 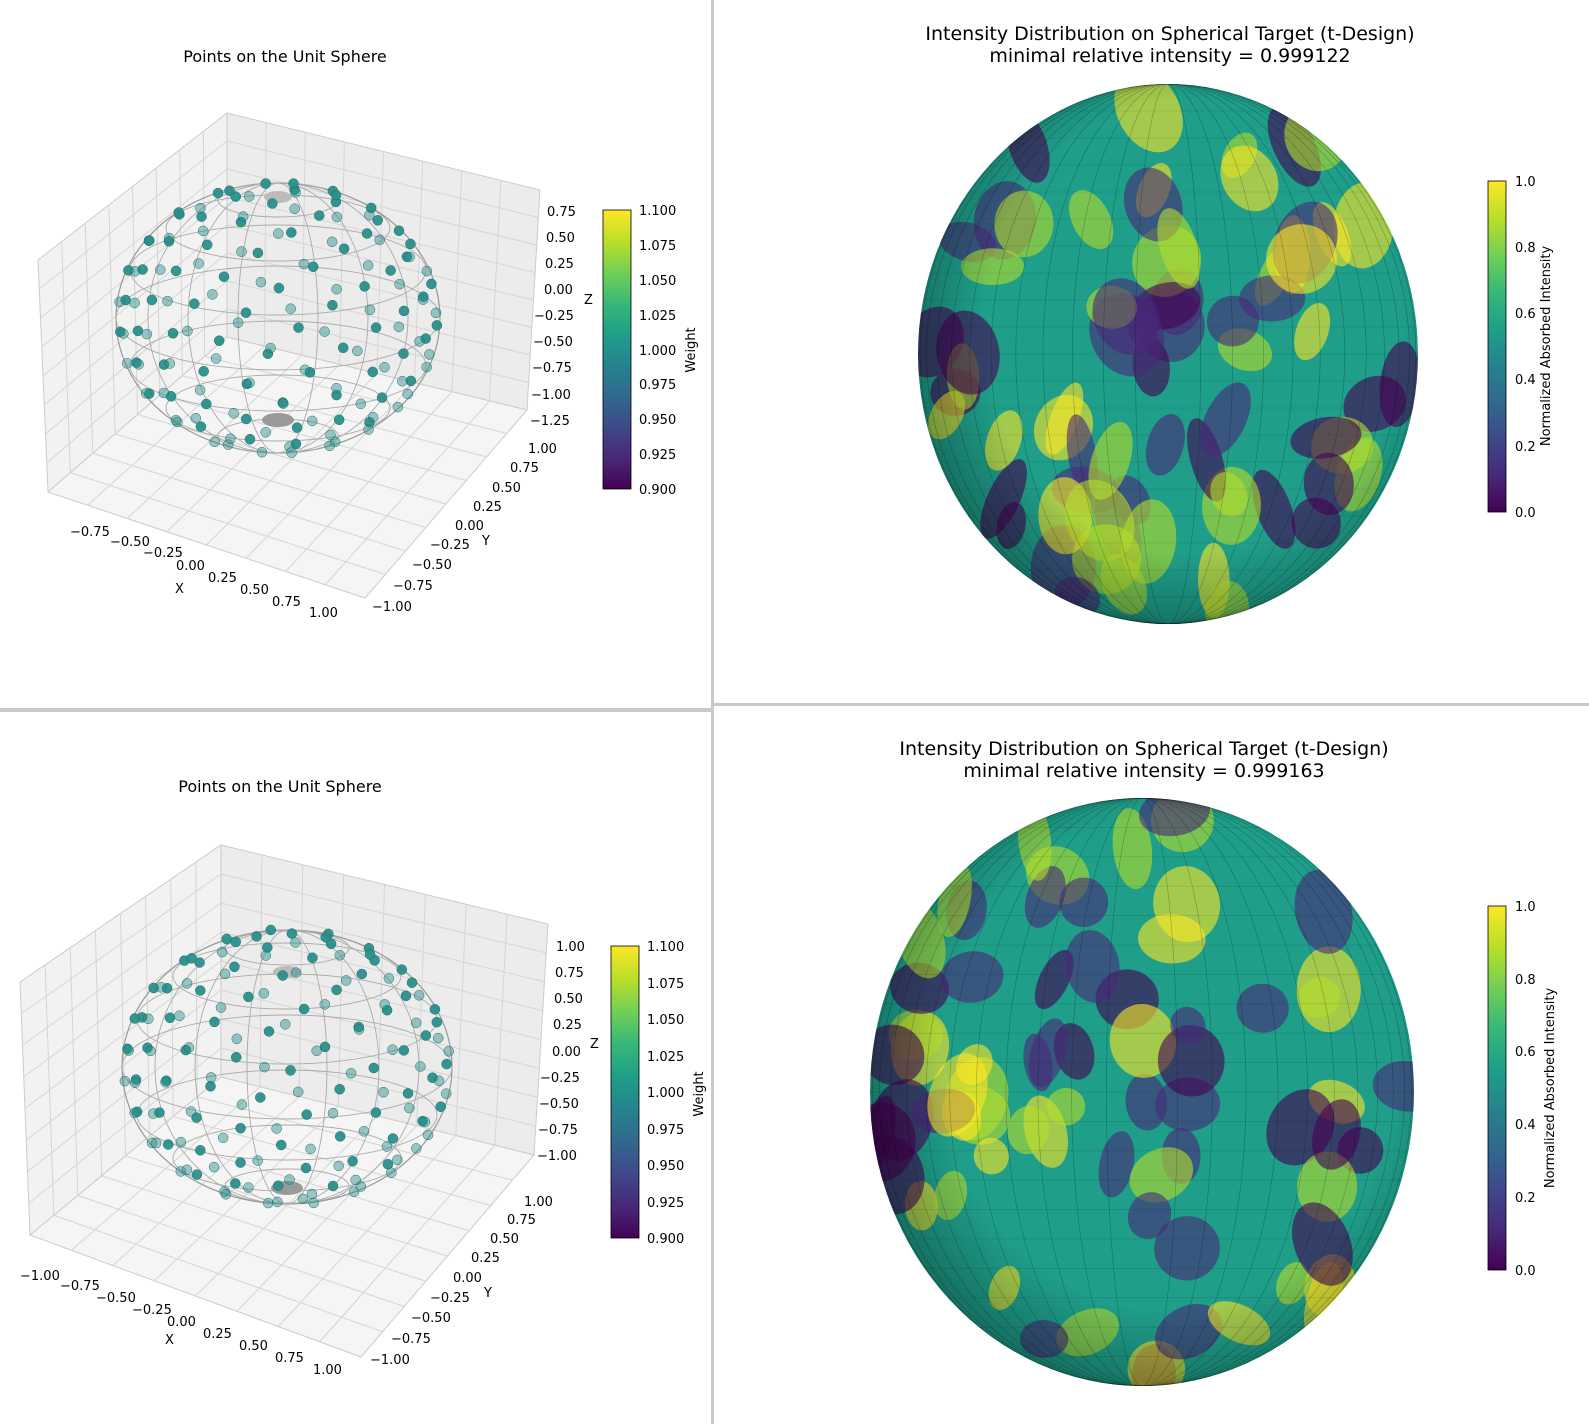 What do you see at coordinates (413, 586) in the screenshot?
I see `y-tick: −0.75` at bounding box center [413, 586].